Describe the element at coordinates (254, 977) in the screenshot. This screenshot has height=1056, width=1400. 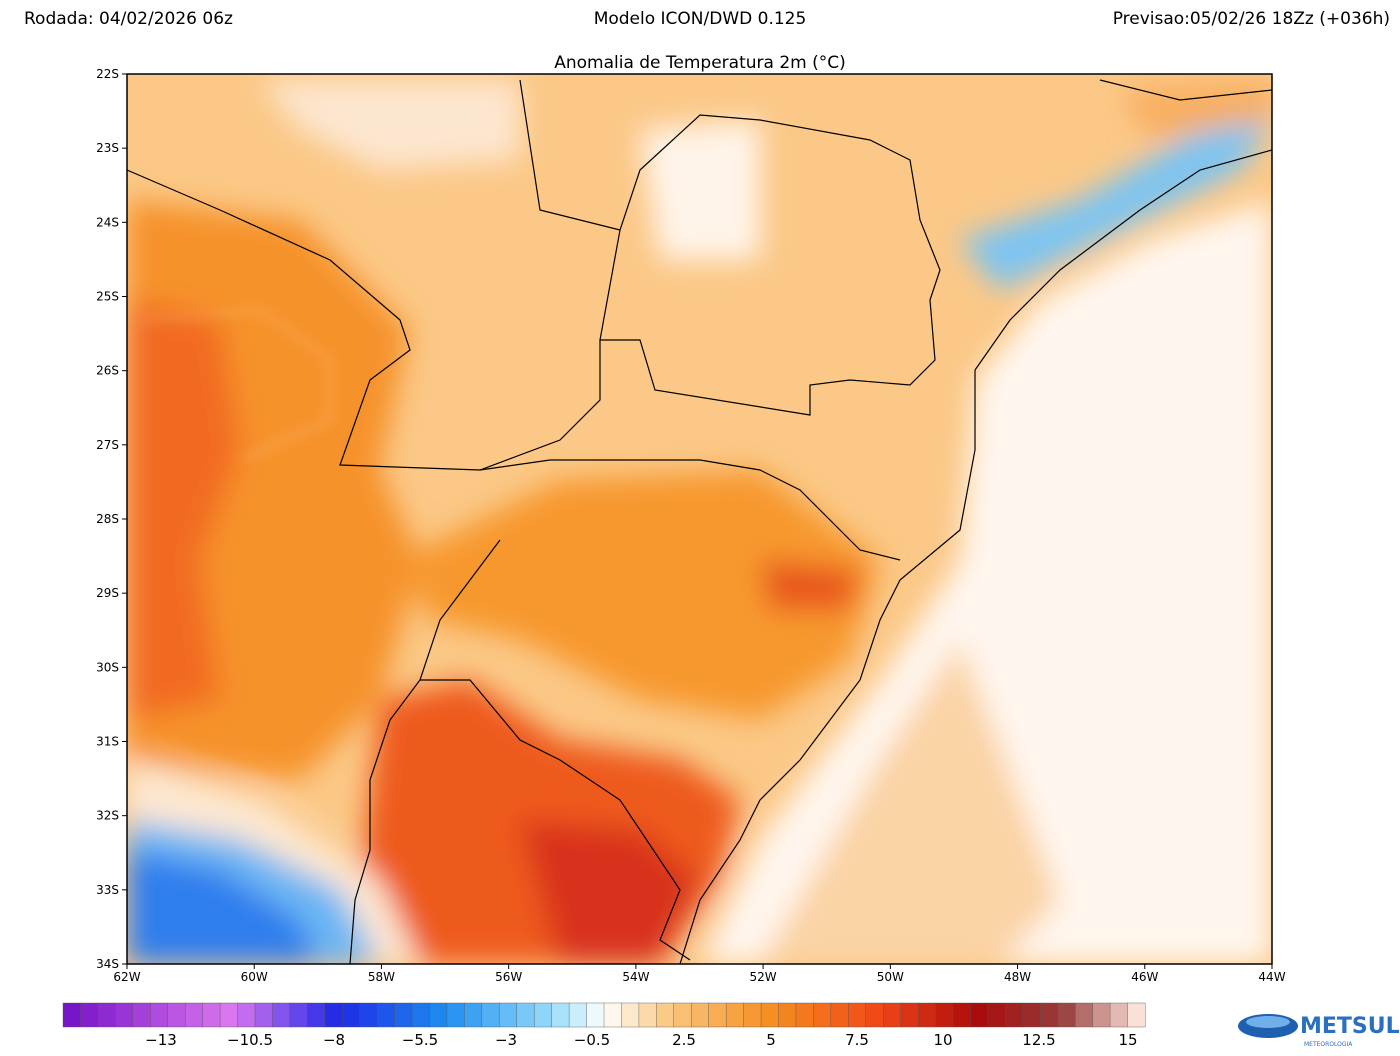
I see `lon-label: 60W` at that location.